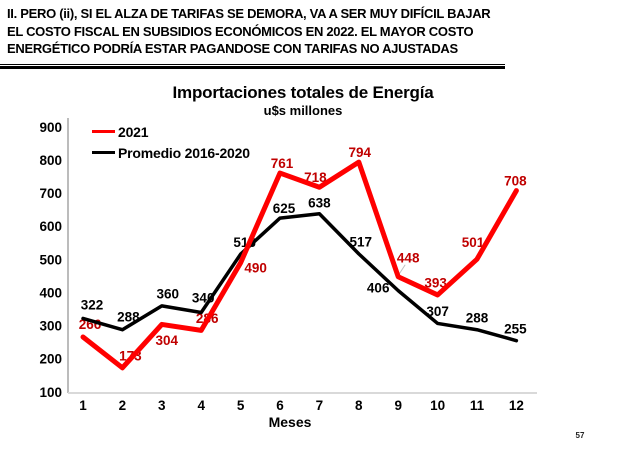 The height and width of the screenshot is (454, 626). Describe the element at coordinates (378, 287) in the screenshot. I see `data-label-promedio-2016-2020: 406` at that location.